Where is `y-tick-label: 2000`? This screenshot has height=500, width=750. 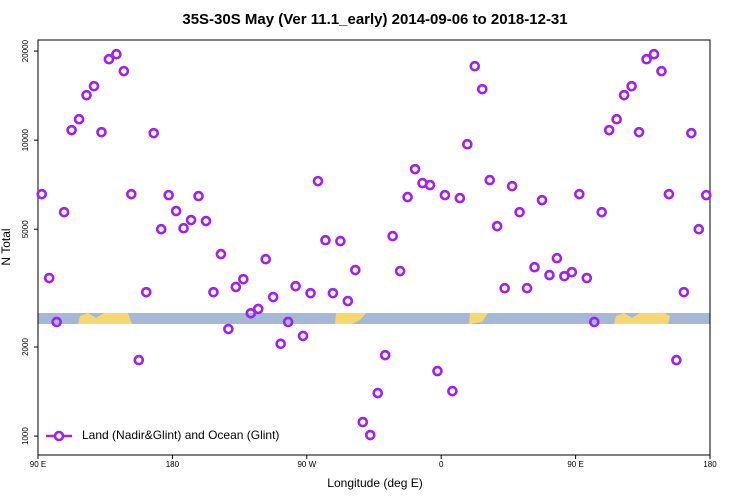 y-tick-label: 2000 is located at coordinates (25, 347).